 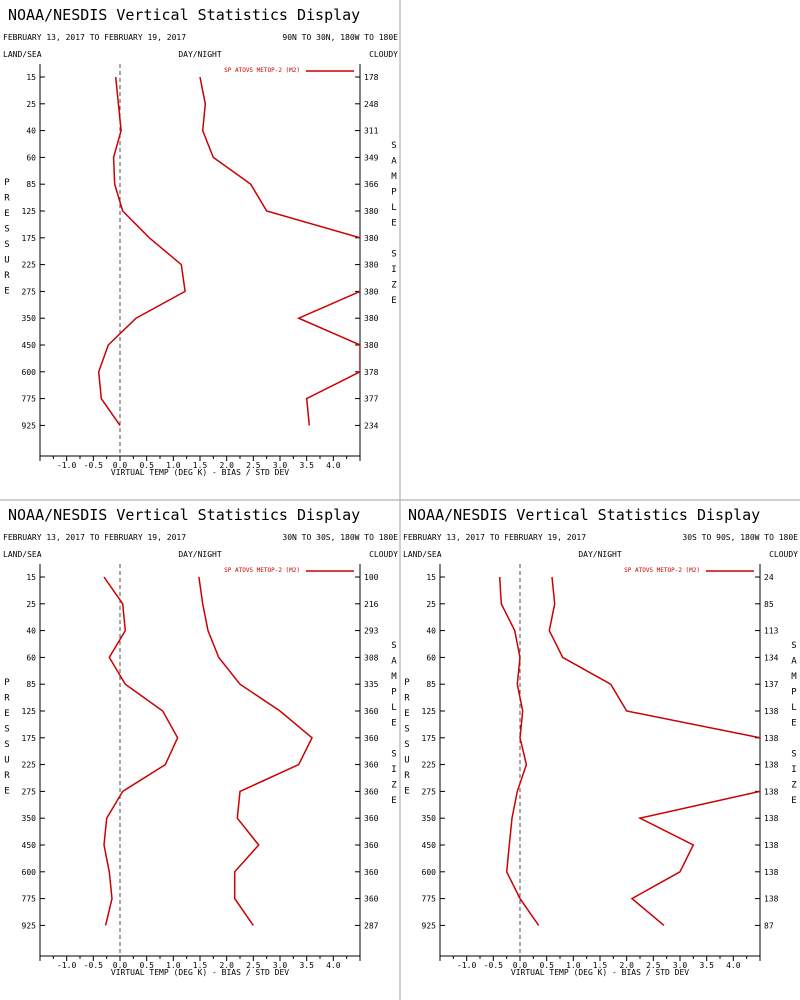 What do you see at coordinates (371, 184) in the screenshot?
I see `sample-size-label: 366` at bounding box center [371, 184].